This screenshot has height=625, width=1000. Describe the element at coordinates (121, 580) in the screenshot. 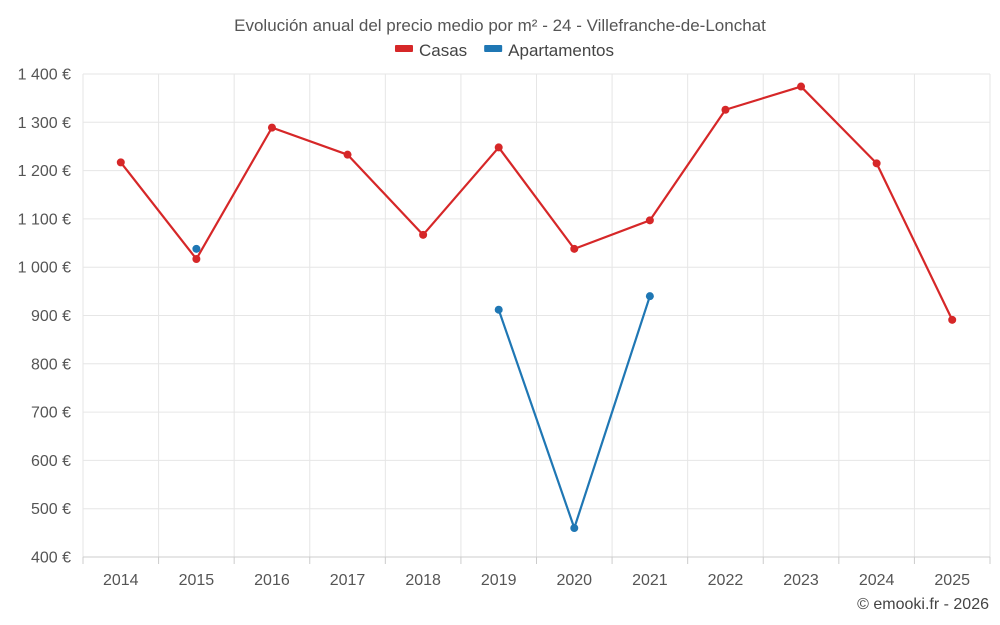

I see `x-tick-label: 2014` at that location.